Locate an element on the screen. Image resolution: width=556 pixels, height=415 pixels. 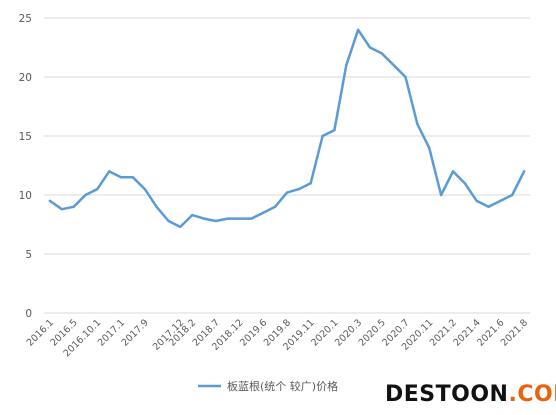
y-axis-ticks: 0 5 10 15 20 25 is located at coordinates (25, 166).